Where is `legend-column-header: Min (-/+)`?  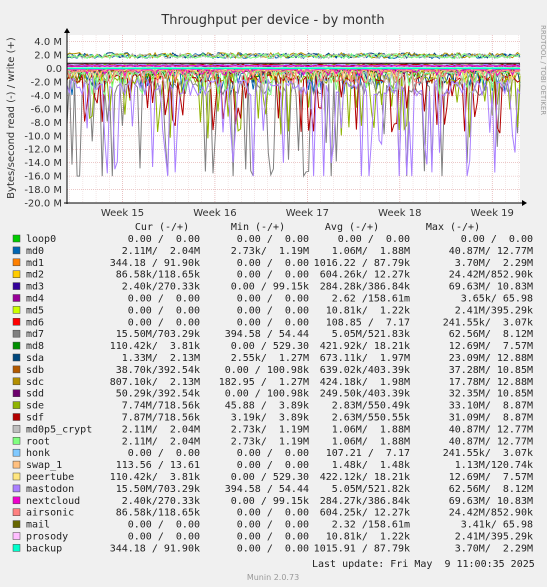
legend-column-header: Min (-/+) is located at coordinates (258, 227).